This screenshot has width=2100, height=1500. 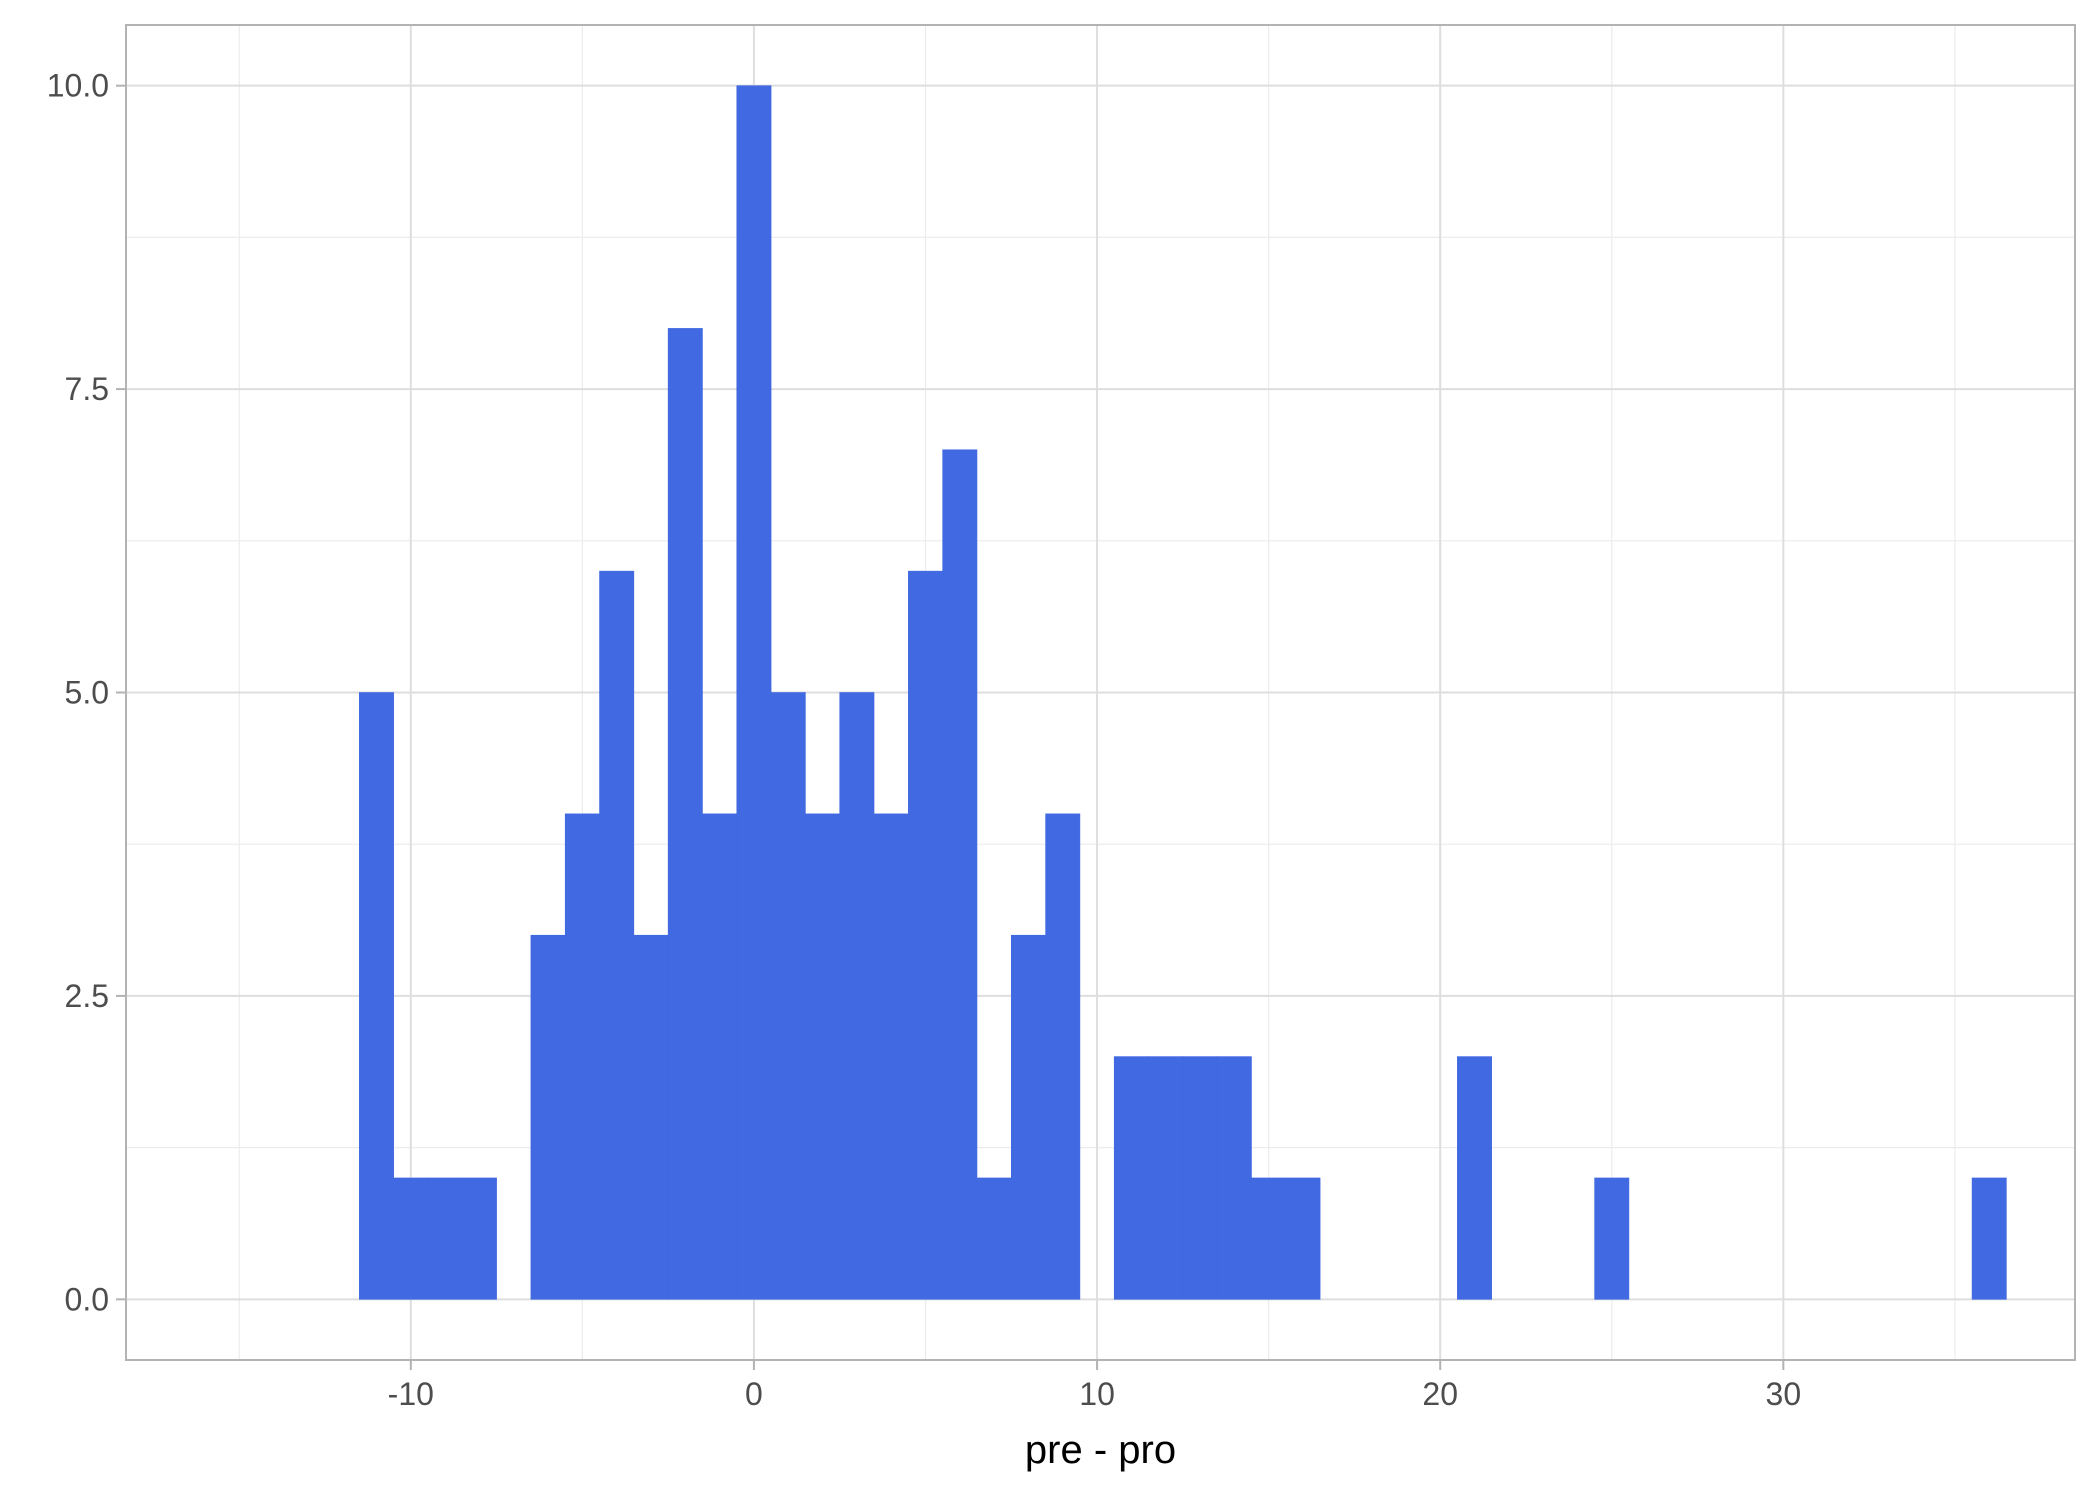 I want to click on x-tick-label: -10, so click(x=411, y=1394).